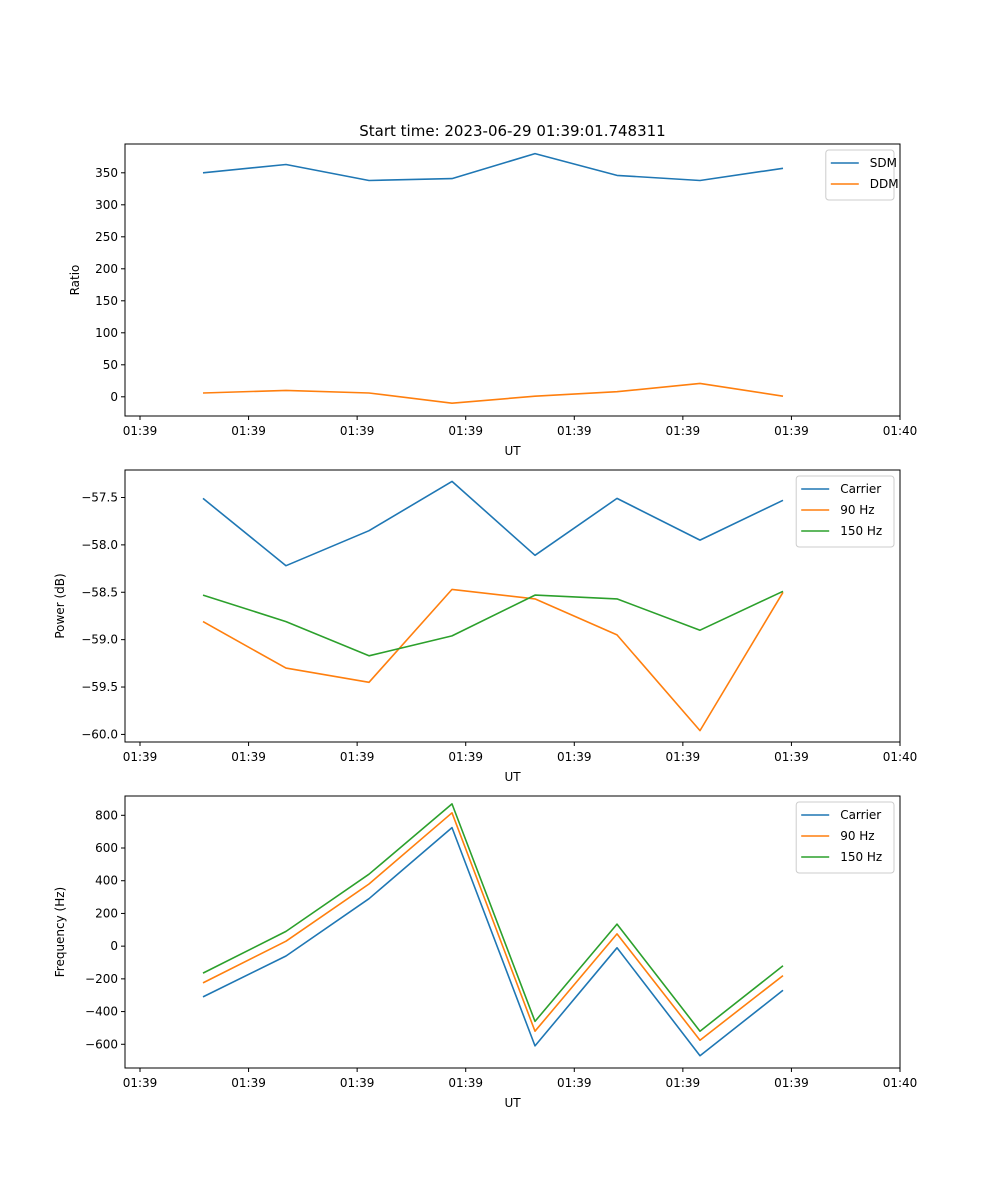  Describe the element at coordinates (106, 301) in the screenshot. I see `y-tick-label: 150` at that location.